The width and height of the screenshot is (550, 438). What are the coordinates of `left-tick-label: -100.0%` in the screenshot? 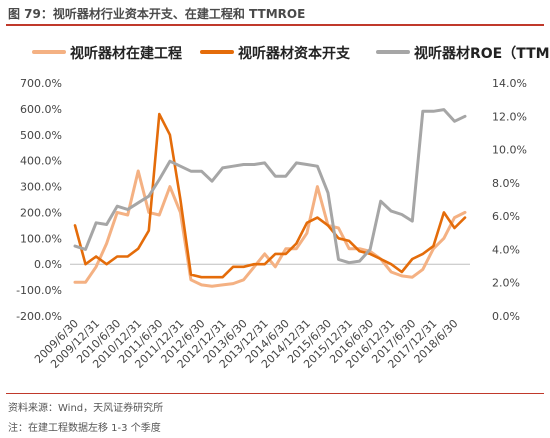 It's located at (39, 290).